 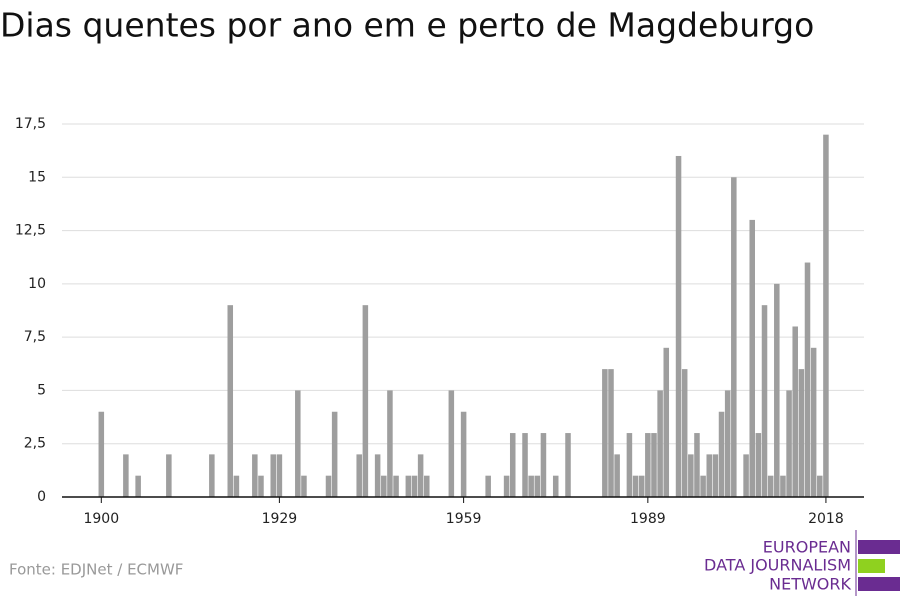 What do you see at coordinates (35, 337) in the screenshot?
I see `y-tick-label: 7,5` at bounding box center [35, 337].